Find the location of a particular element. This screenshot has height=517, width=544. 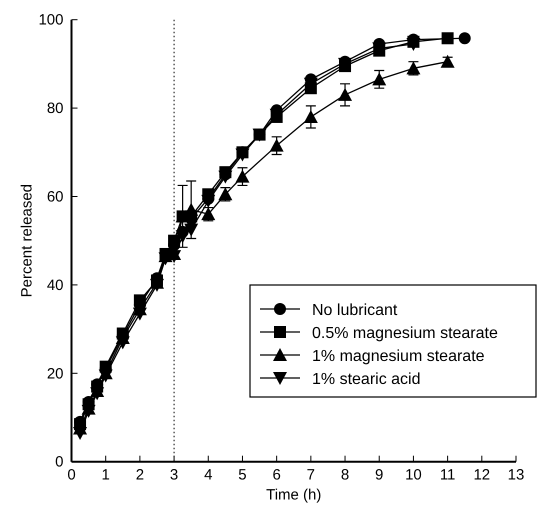

x-tick-label: 3 is located at coordinates (174, 475).